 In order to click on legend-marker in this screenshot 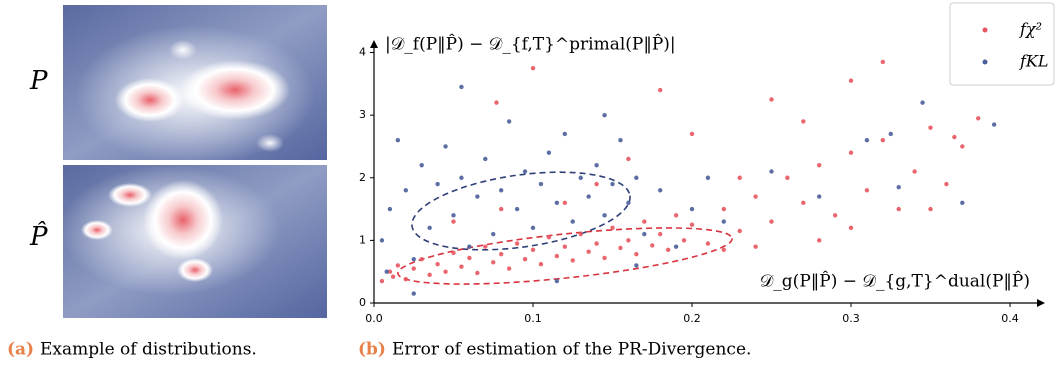, I will do `click(985, 62)`.